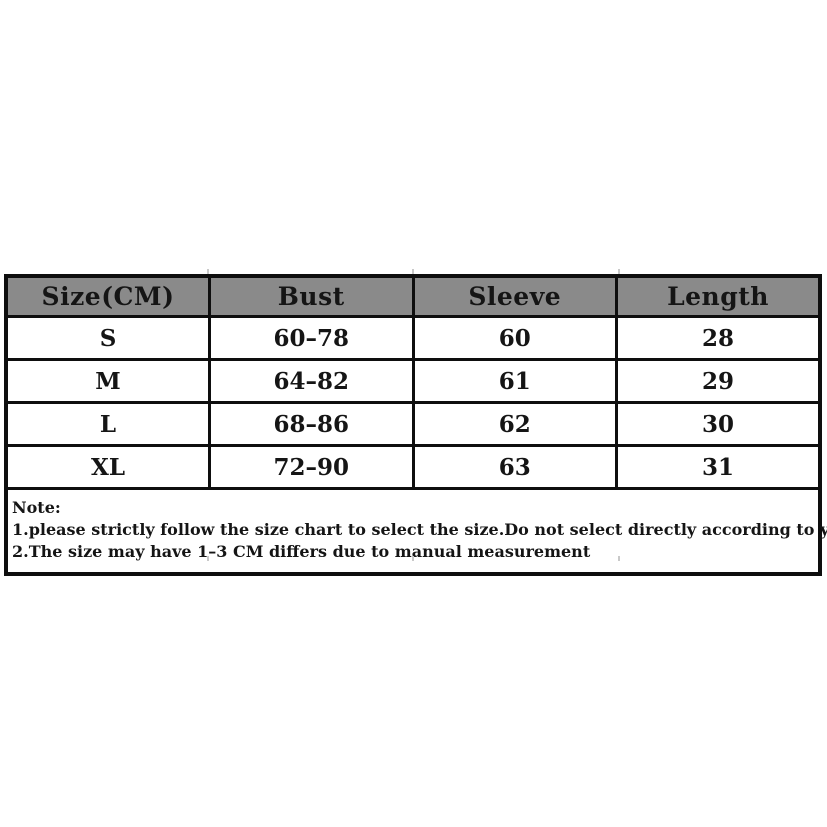  What do you see at coordinates (514, 338) in the screenshot?
I see `sleeve-cell: 60` at bounding box center [514, 338].